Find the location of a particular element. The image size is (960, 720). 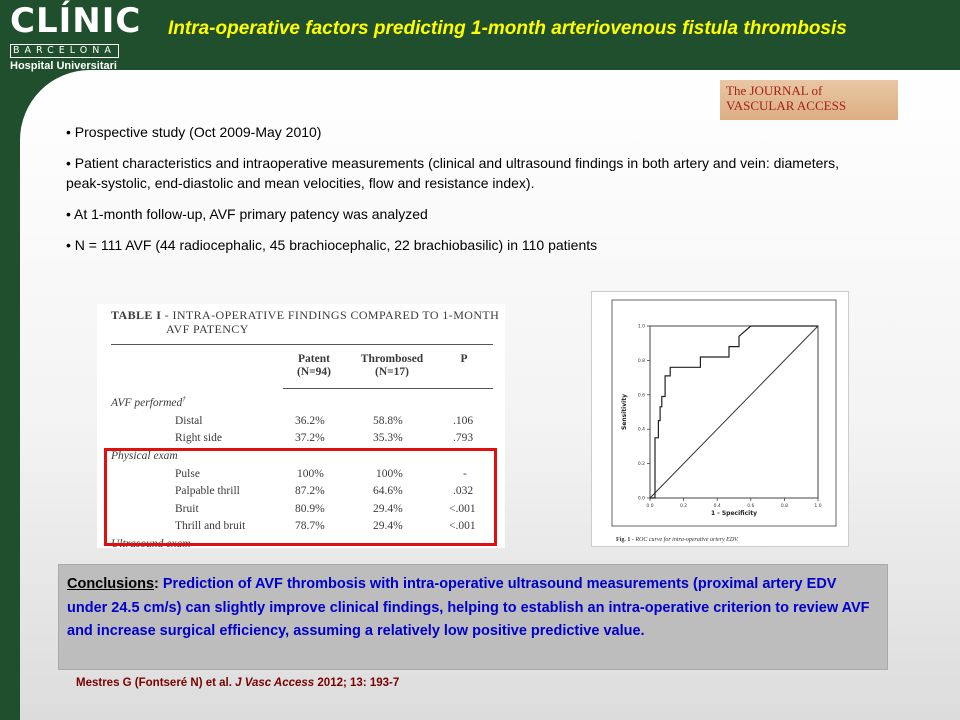

table-cell-p: .106 is located at coordinates (463, 421).